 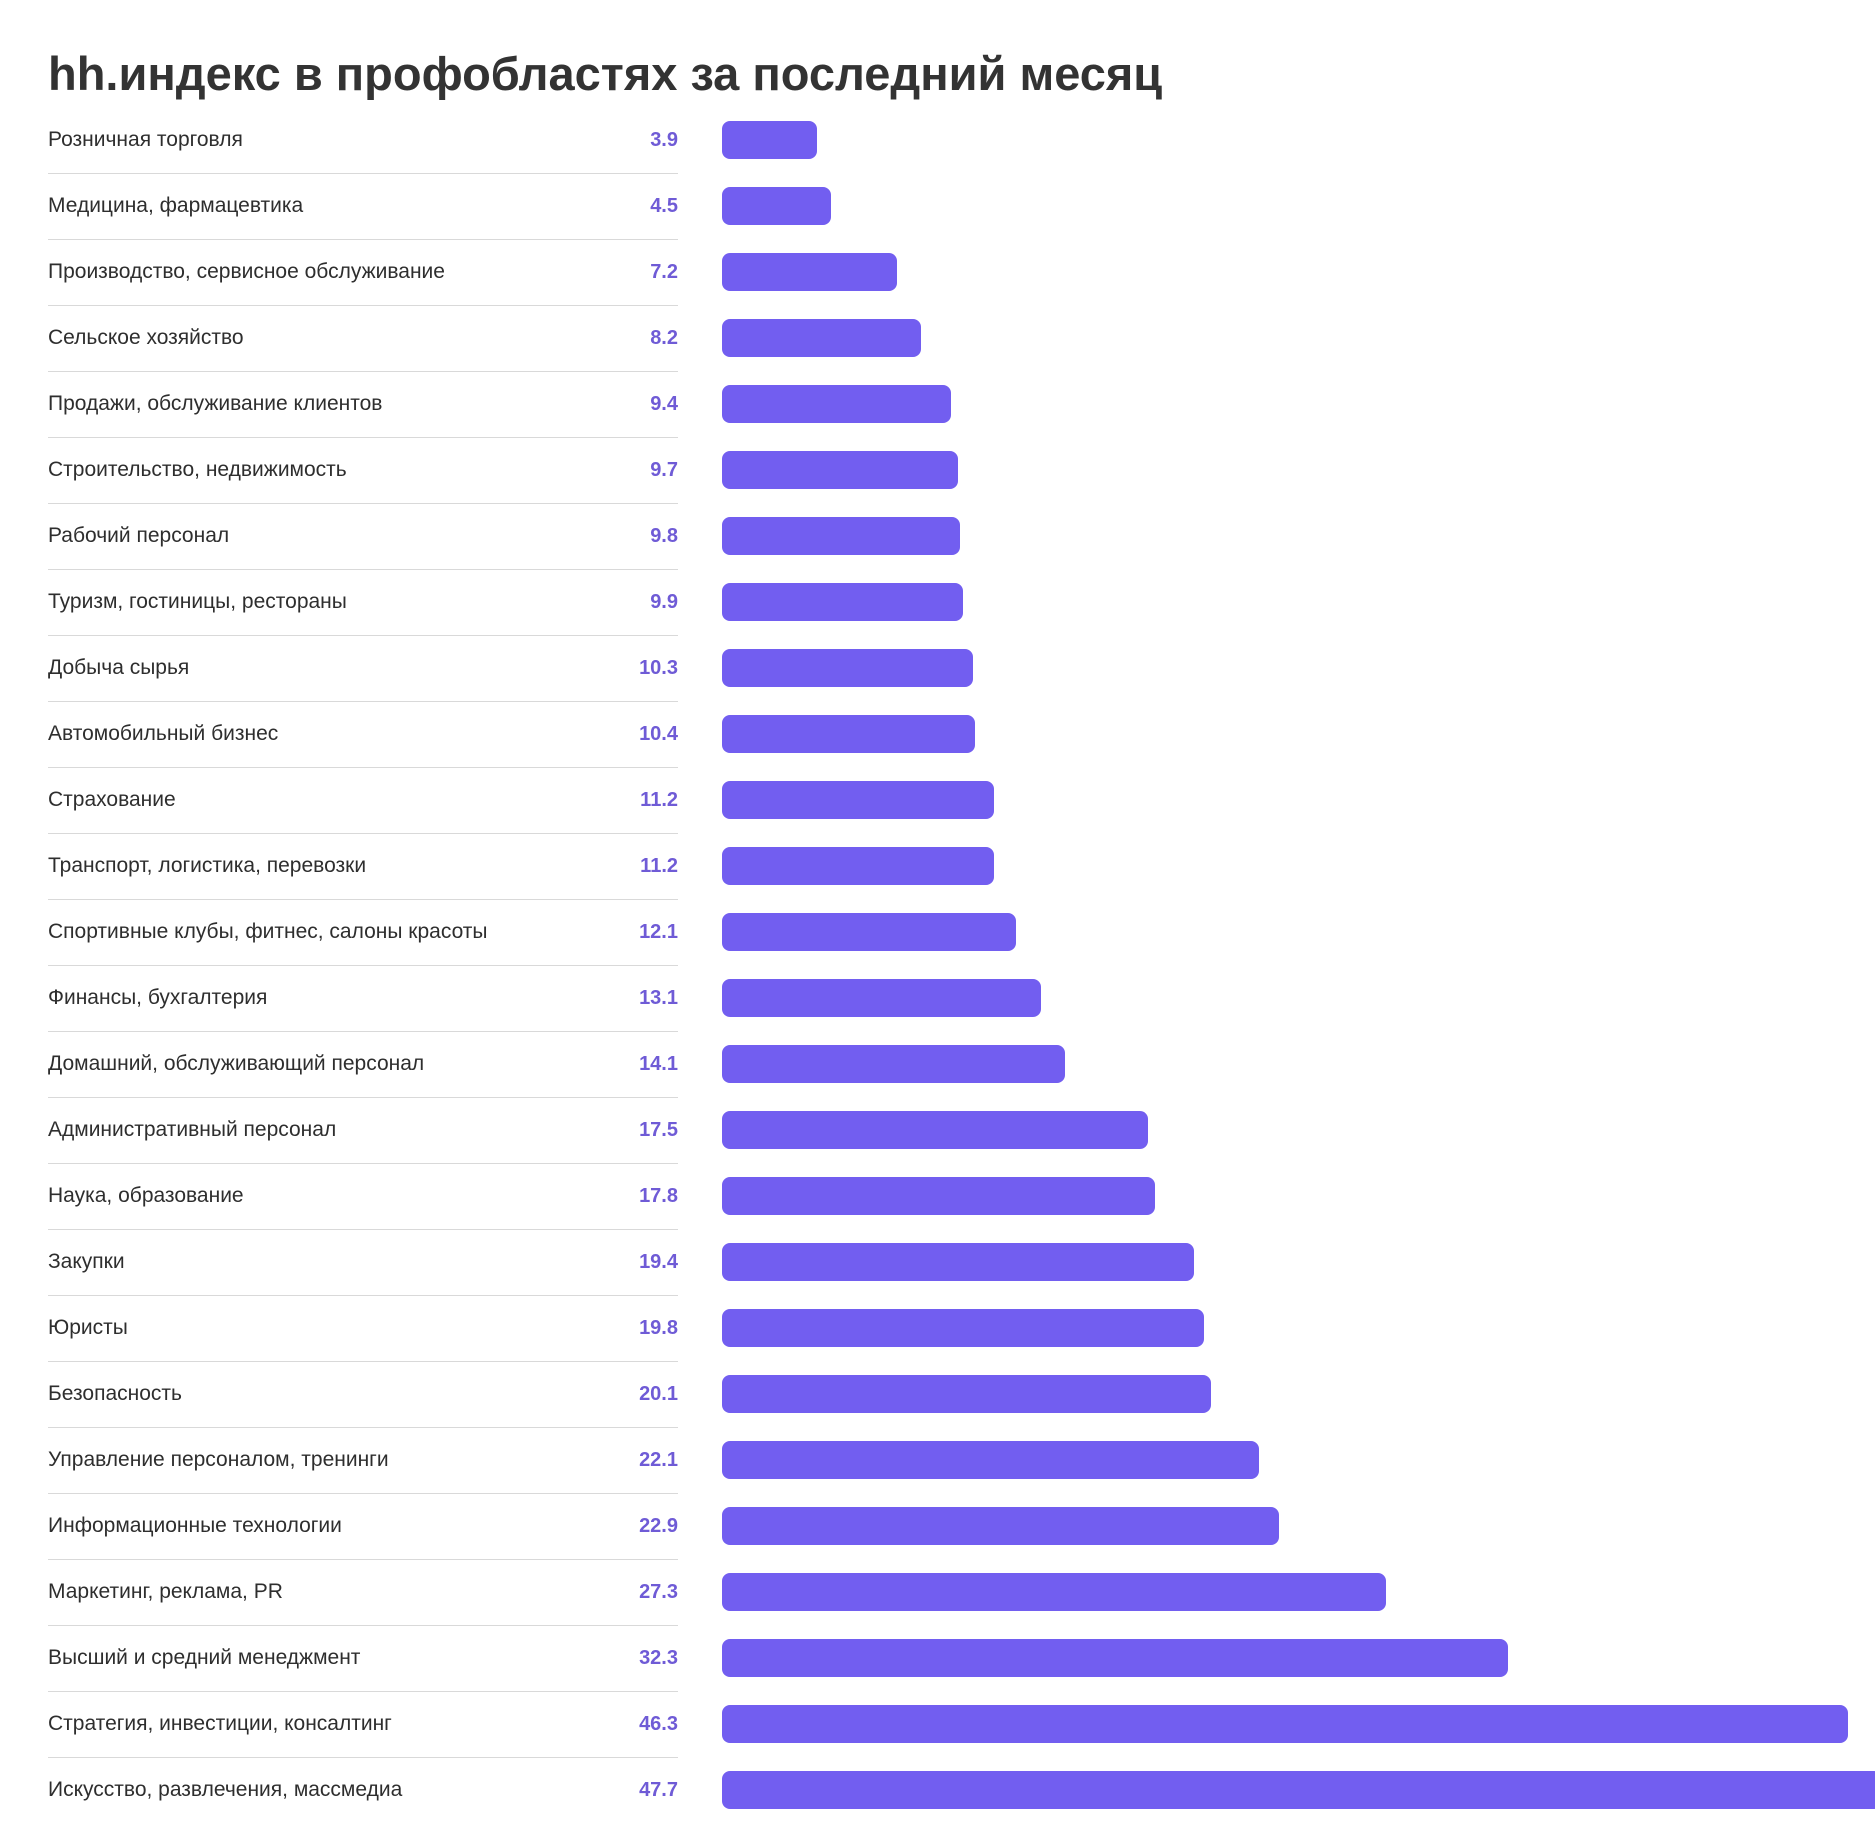 I want to click on category-label: Автомобильный бизнес, so click(x=163, y=733).